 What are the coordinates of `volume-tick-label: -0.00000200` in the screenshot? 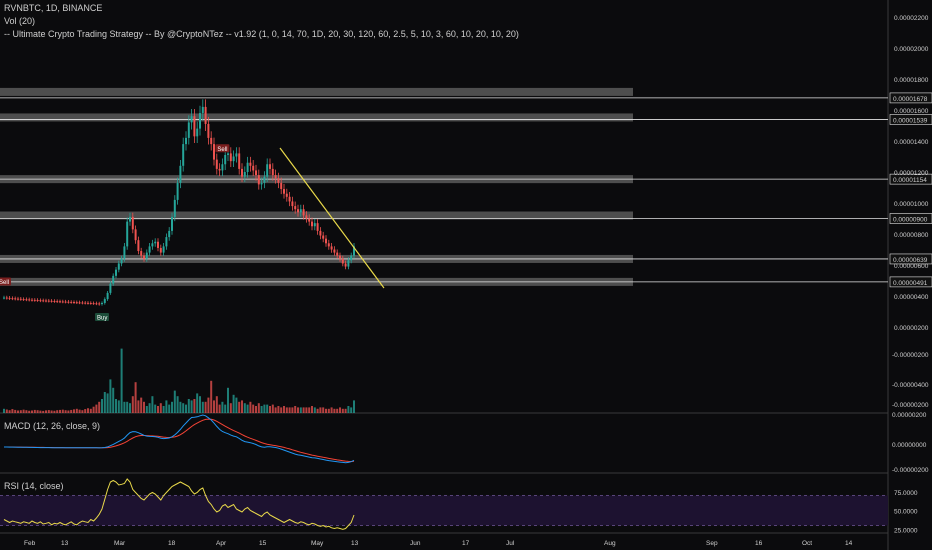 It's located at (910, 355).